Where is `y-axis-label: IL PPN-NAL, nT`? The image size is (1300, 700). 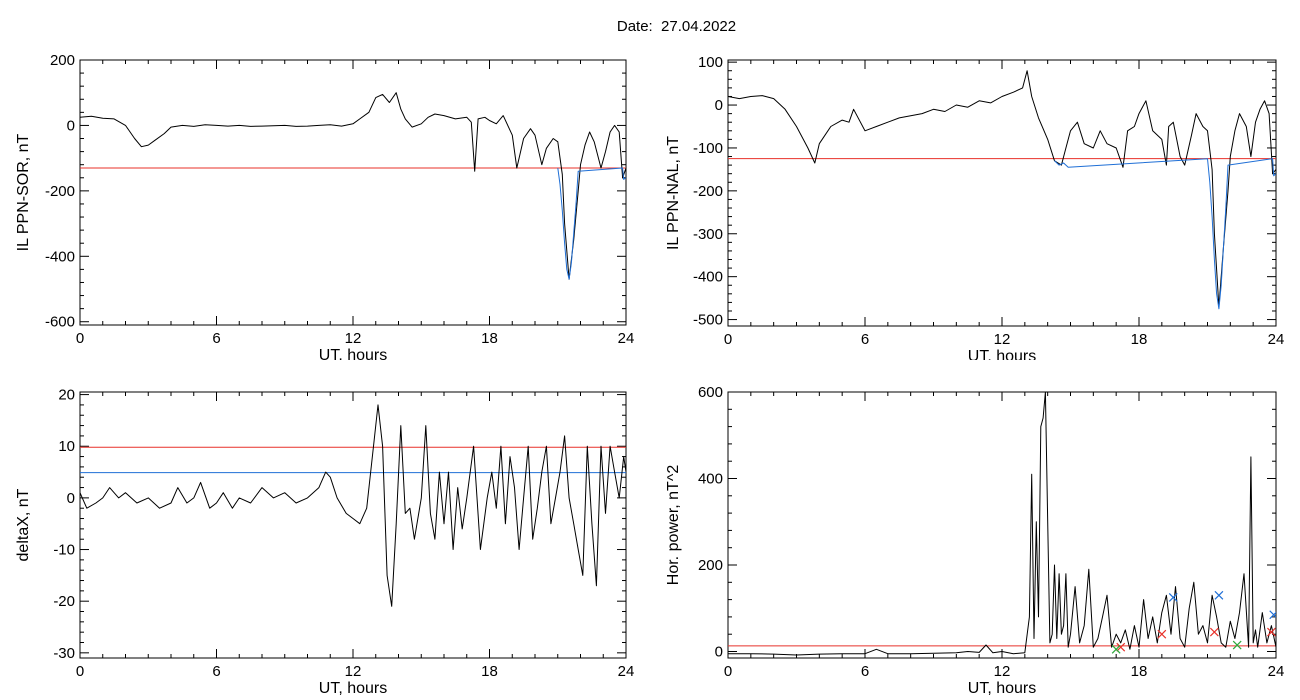
y-axis-label: IL PPN-NAL, nT is located at coordinates (673, 193).